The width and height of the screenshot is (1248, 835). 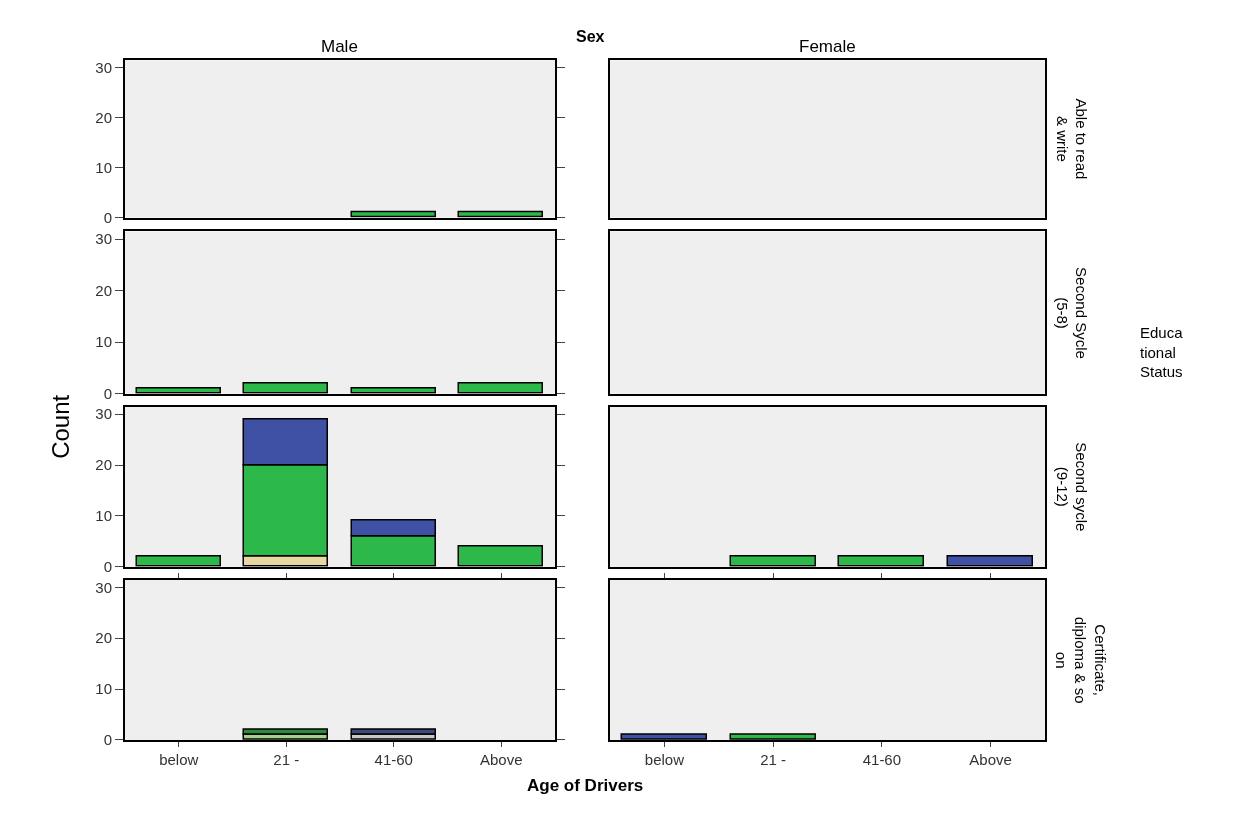 What do you see at coordinates (590, 36) in the screenshot?
I see `text: Sex` at bounding box center [590, 36].